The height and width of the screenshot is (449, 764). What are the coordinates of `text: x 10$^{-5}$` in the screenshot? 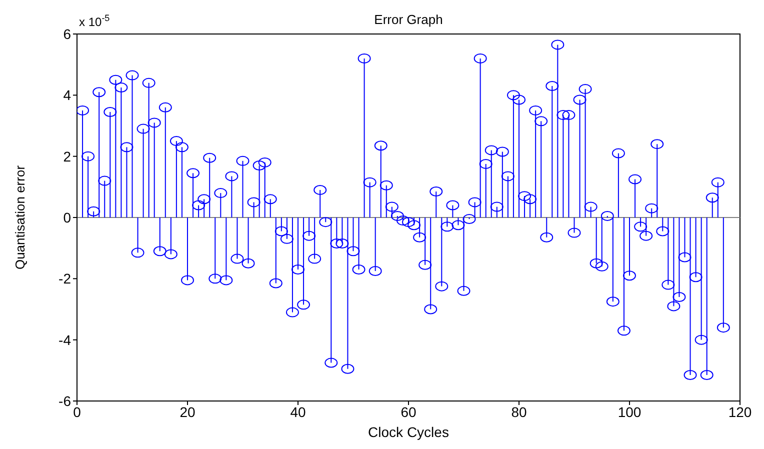 It's located at (94, 21).